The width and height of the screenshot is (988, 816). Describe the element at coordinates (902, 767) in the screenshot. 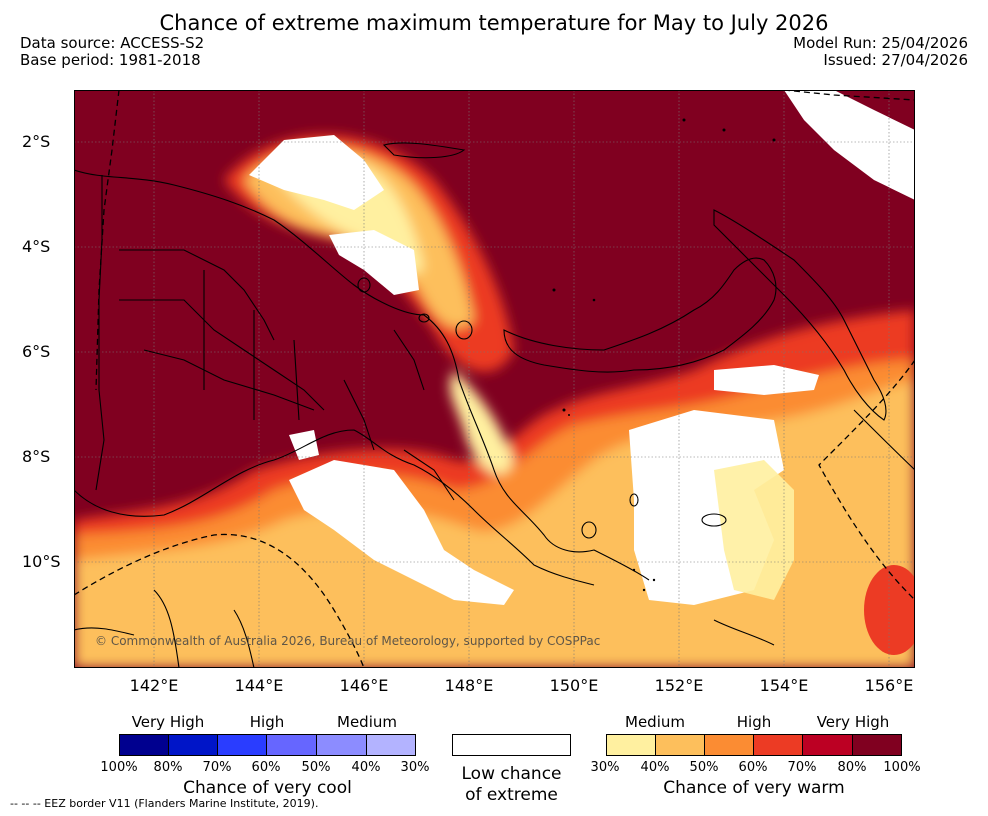

I see `warm-tick: 100%` at that location.